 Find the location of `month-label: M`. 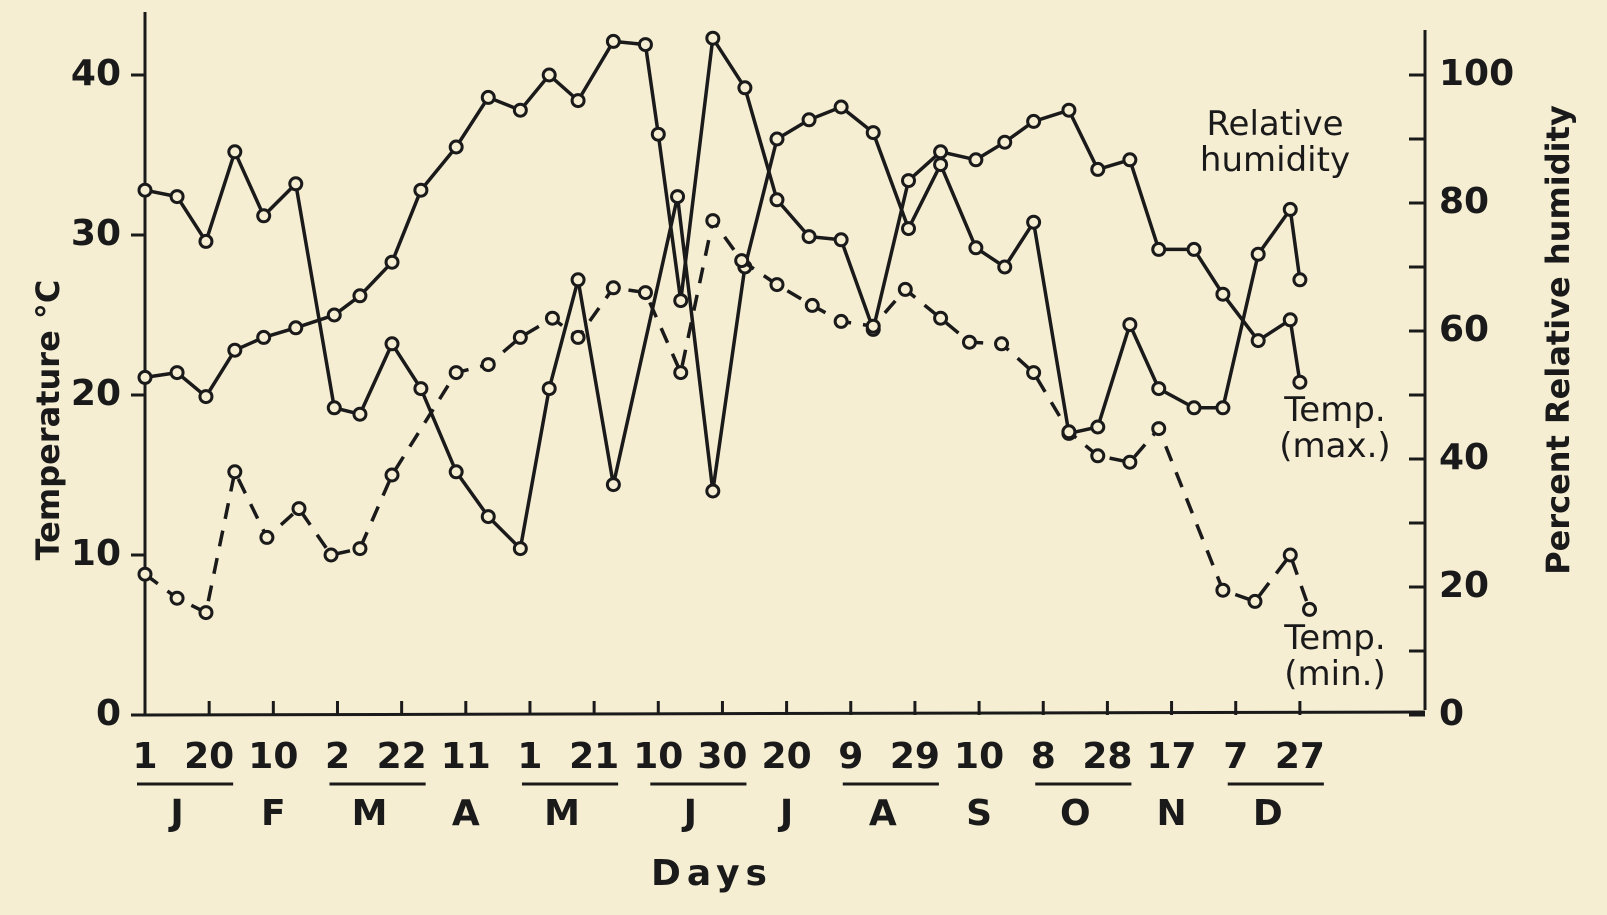

month-label: M is located at coordinates (562, 813).